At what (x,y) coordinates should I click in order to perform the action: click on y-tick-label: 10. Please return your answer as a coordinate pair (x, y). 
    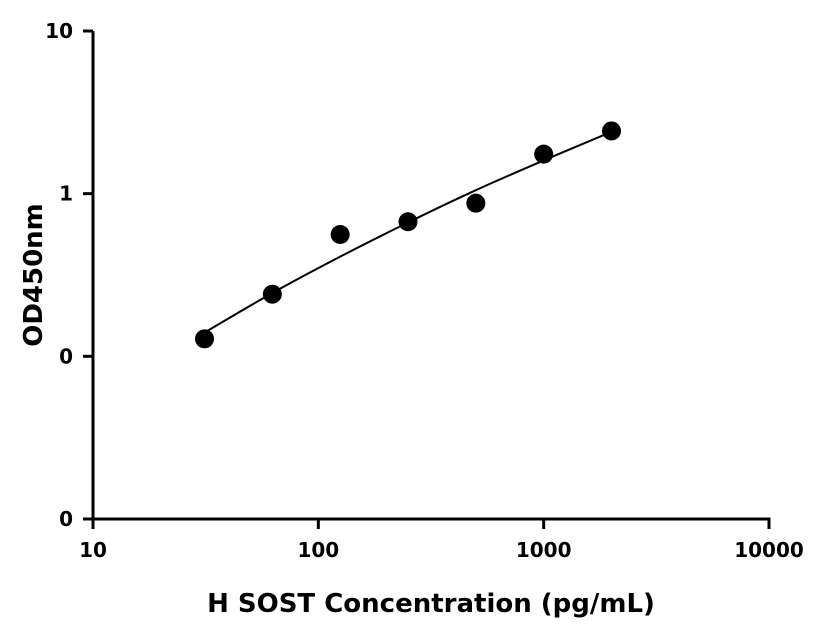
    Looking at the image, I should click on (59, 31).